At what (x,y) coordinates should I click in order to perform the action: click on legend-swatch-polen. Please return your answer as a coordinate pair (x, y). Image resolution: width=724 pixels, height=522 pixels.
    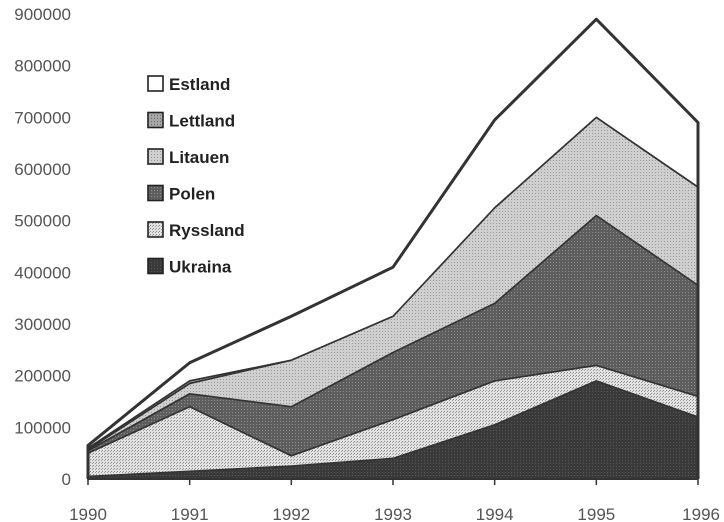
    Looking at the image, I should click on (155, 193).